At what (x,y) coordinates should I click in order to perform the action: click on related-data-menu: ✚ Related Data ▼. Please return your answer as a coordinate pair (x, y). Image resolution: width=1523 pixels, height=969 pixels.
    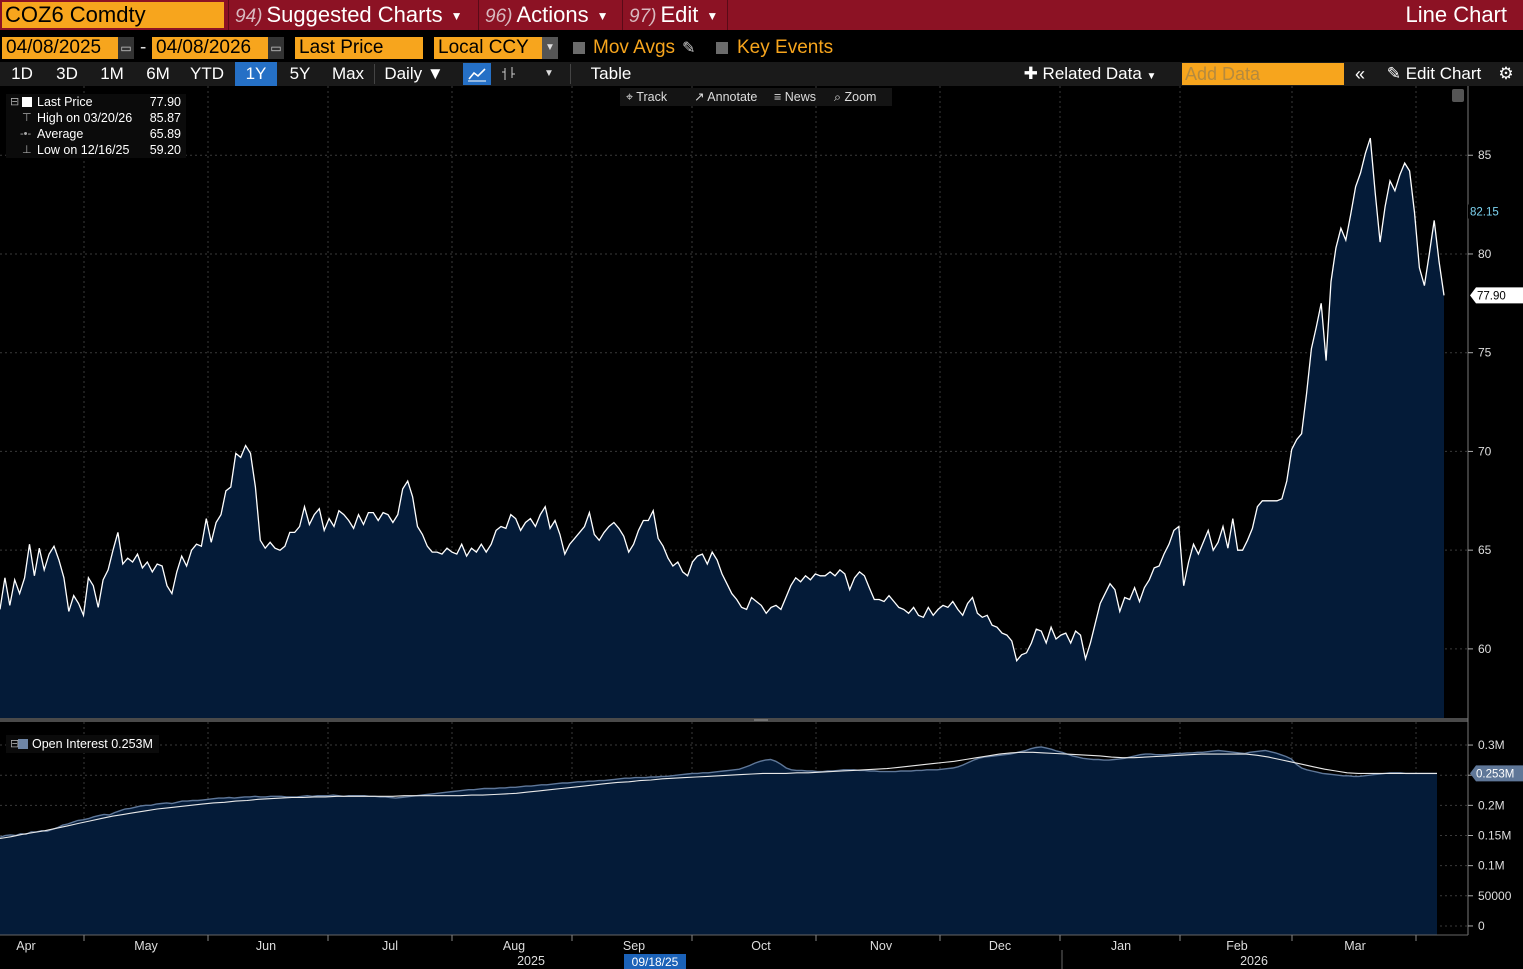
    Looking at the image, I should click on (1090, 74).